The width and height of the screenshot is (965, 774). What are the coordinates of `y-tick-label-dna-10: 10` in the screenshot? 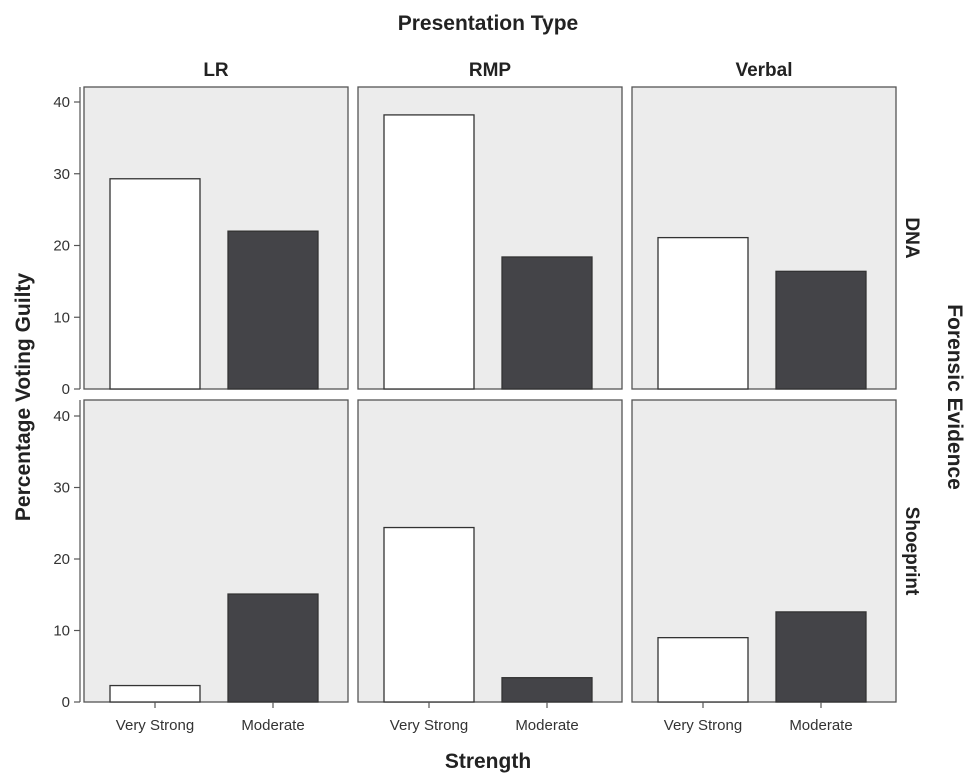 It's located at (61, 317).